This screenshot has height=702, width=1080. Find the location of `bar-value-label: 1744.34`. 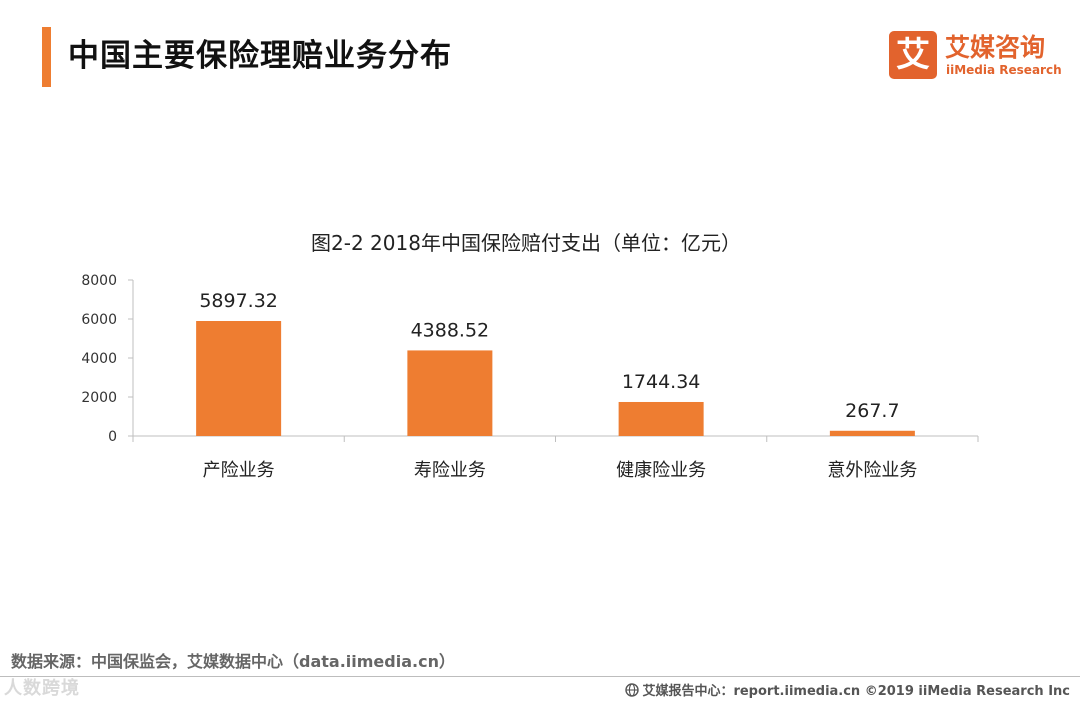

bar-value-label: 1744.34 is located at coordinates (661, 382).